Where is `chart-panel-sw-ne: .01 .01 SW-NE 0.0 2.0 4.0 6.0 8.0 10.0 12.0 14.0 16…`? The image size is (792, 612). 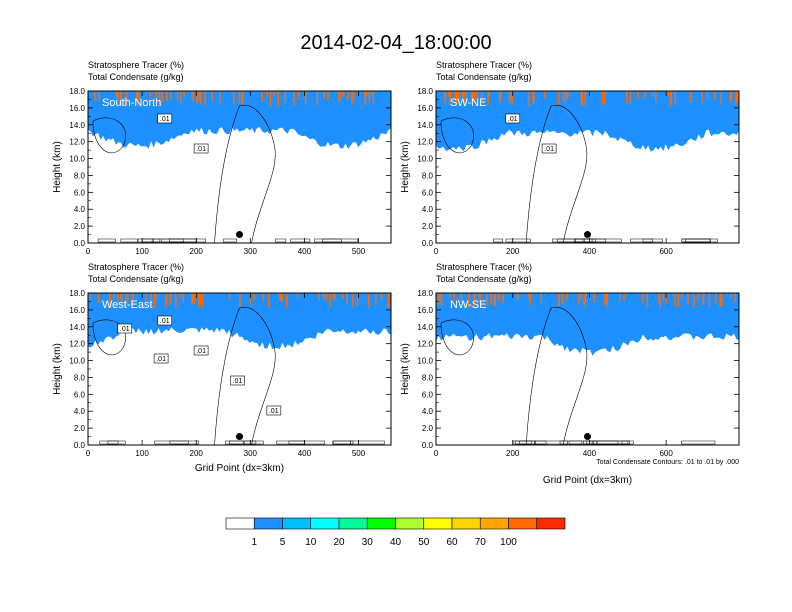
chart-panel-sw-ne: .01 .01 SW-NE 0.0 2.0 4.0 6.0 8.0 10.0 12.0 14.0 16… is located at coordinates (570, 158).